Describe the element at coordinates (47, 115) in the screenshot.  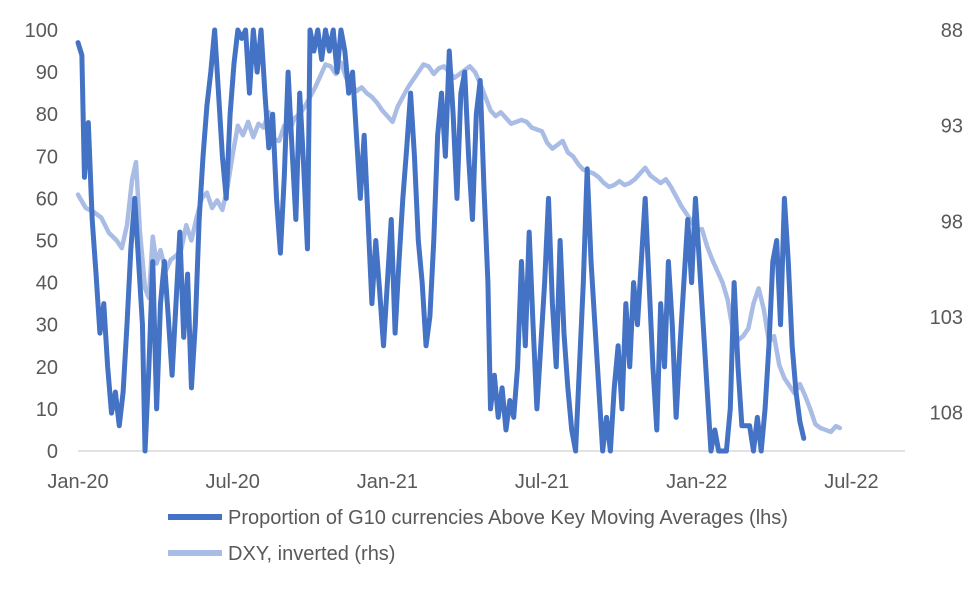
I see `y-left-tick-label: 80` at that location.